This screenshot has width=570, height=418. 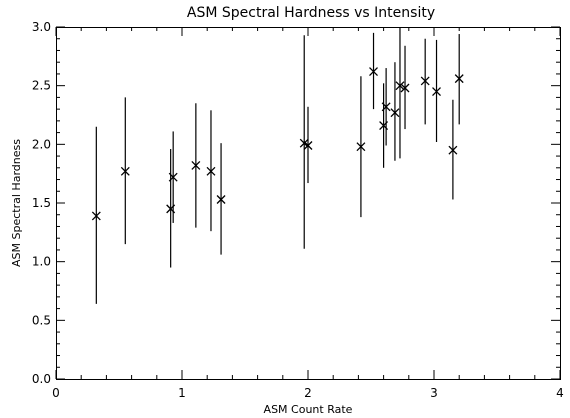 I want to click on y-tick-label: 0.0, so click(x=41, y=379).